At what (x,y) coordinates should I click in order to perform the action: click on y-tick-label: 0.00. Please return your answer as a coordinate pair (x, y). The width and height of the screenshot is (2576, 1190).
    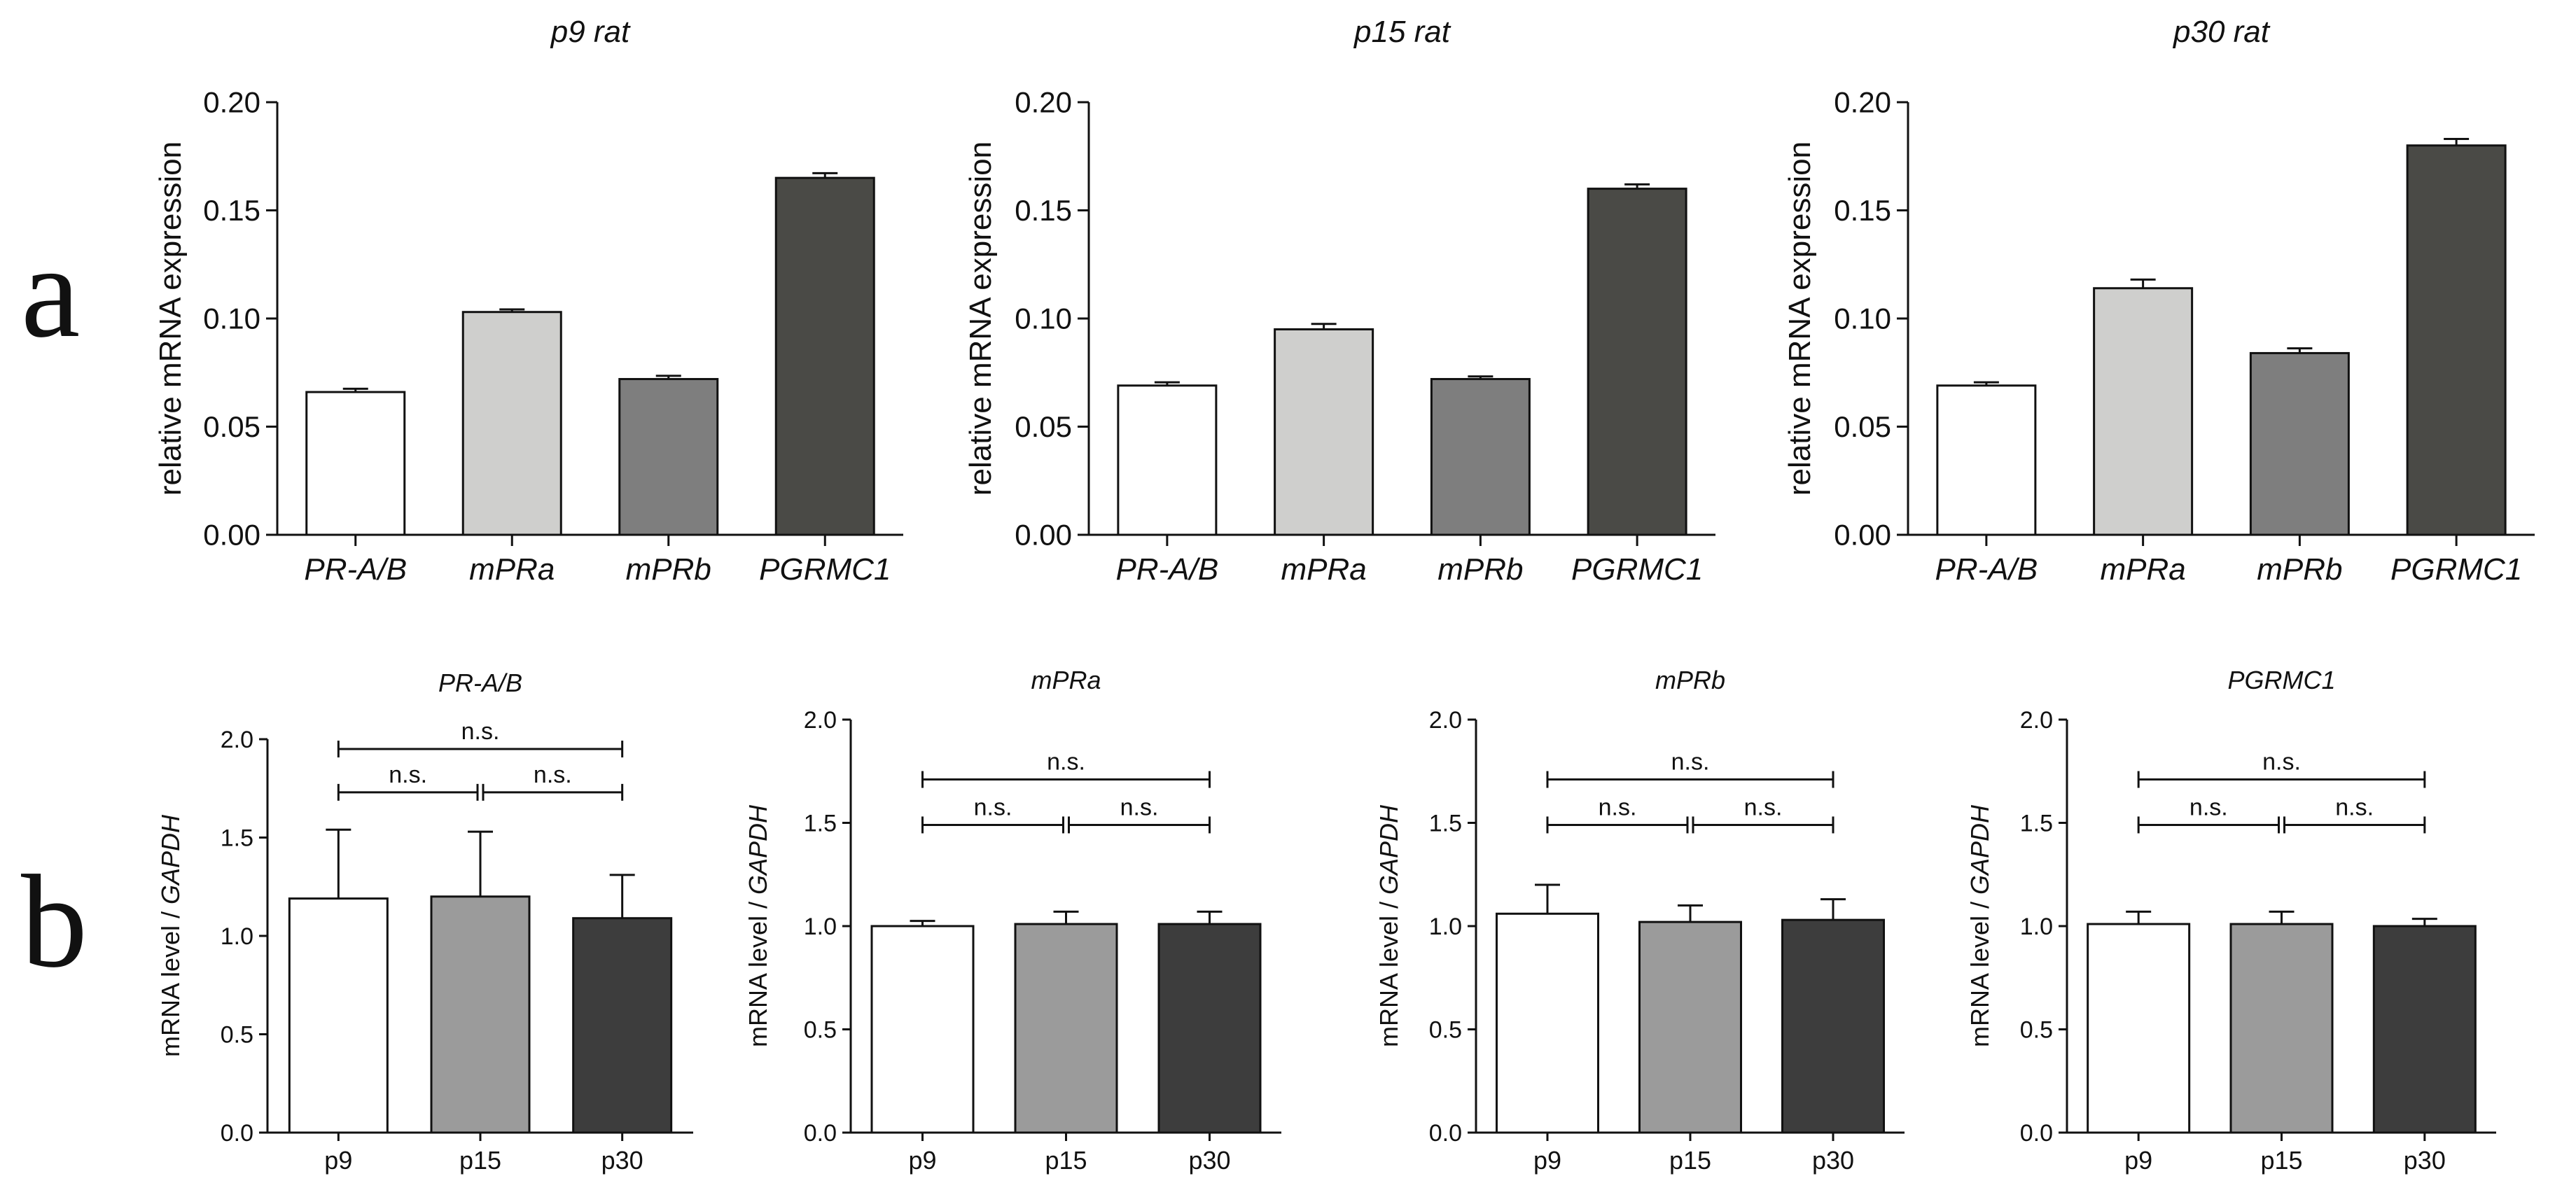
    Looking at the image, I should click on (231, 535).